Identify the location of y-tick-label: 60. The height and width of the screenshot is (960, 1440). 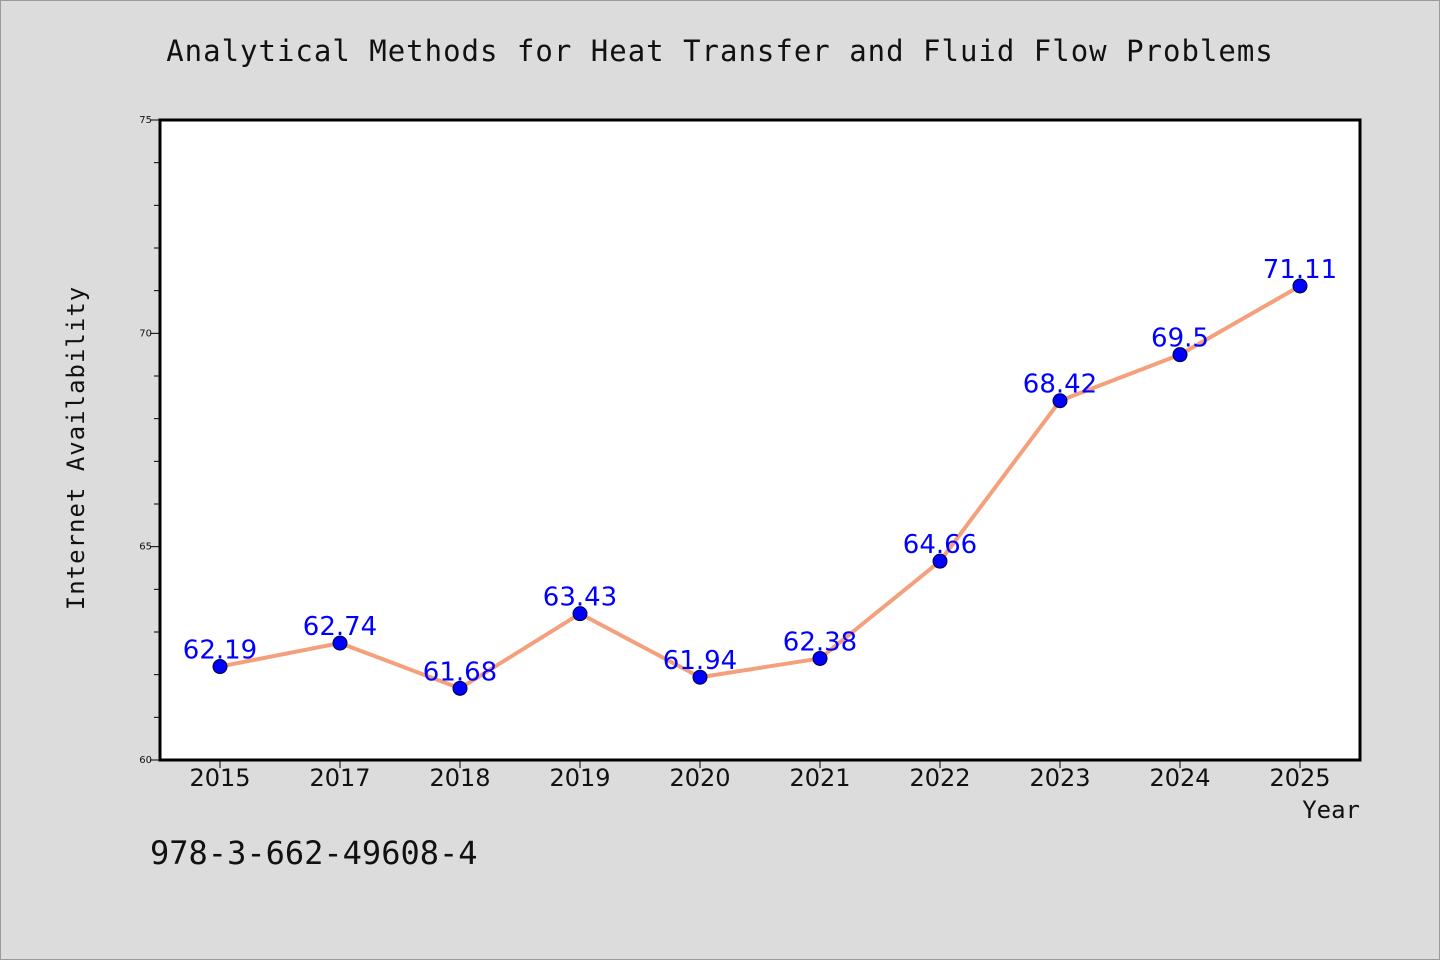
(145, 760).